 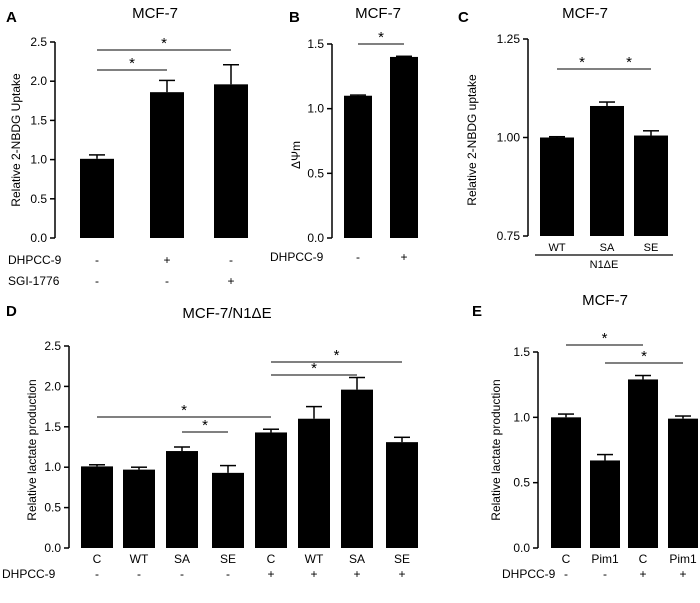 What do you see at coordinates (463, 17) in the screenshot?
I see `panel-label: C` at bounding box center [463, 17].